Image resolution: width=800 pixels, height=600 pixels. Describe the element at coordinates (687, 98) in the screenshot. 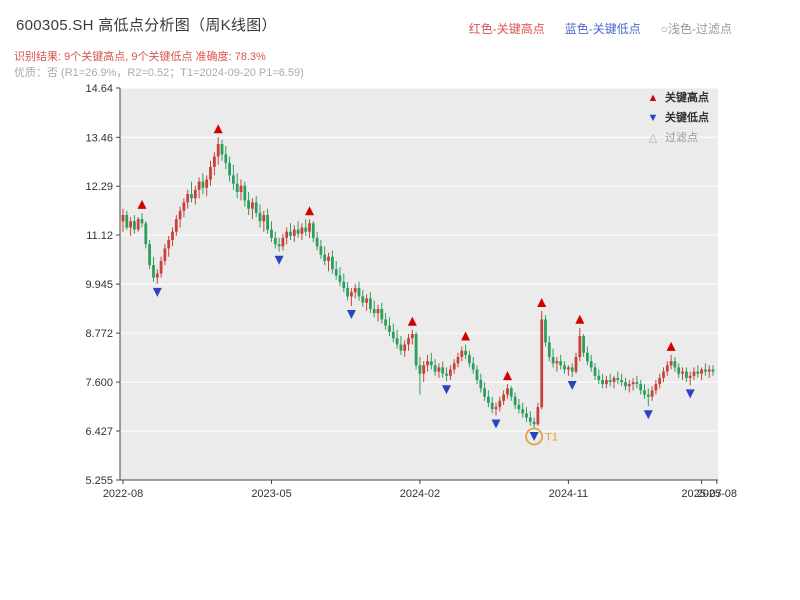

I see `legend-label: 关键高点` at that location.